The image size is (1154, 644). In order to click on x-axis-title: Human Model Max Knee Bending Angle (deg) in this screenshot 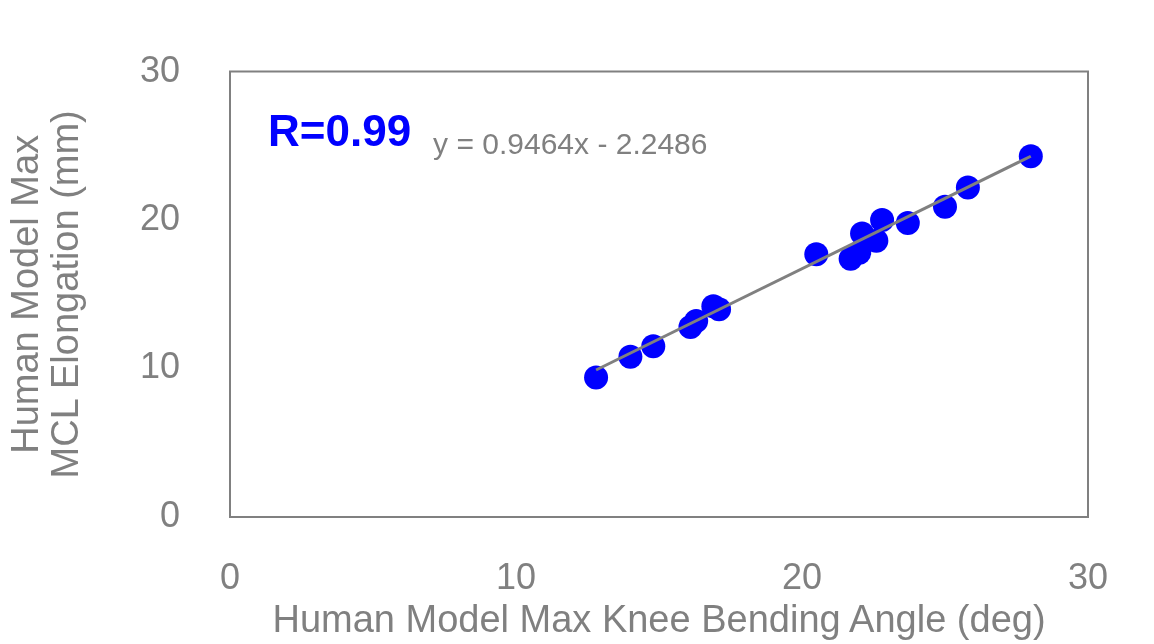, I will do `click(659, 618)`.